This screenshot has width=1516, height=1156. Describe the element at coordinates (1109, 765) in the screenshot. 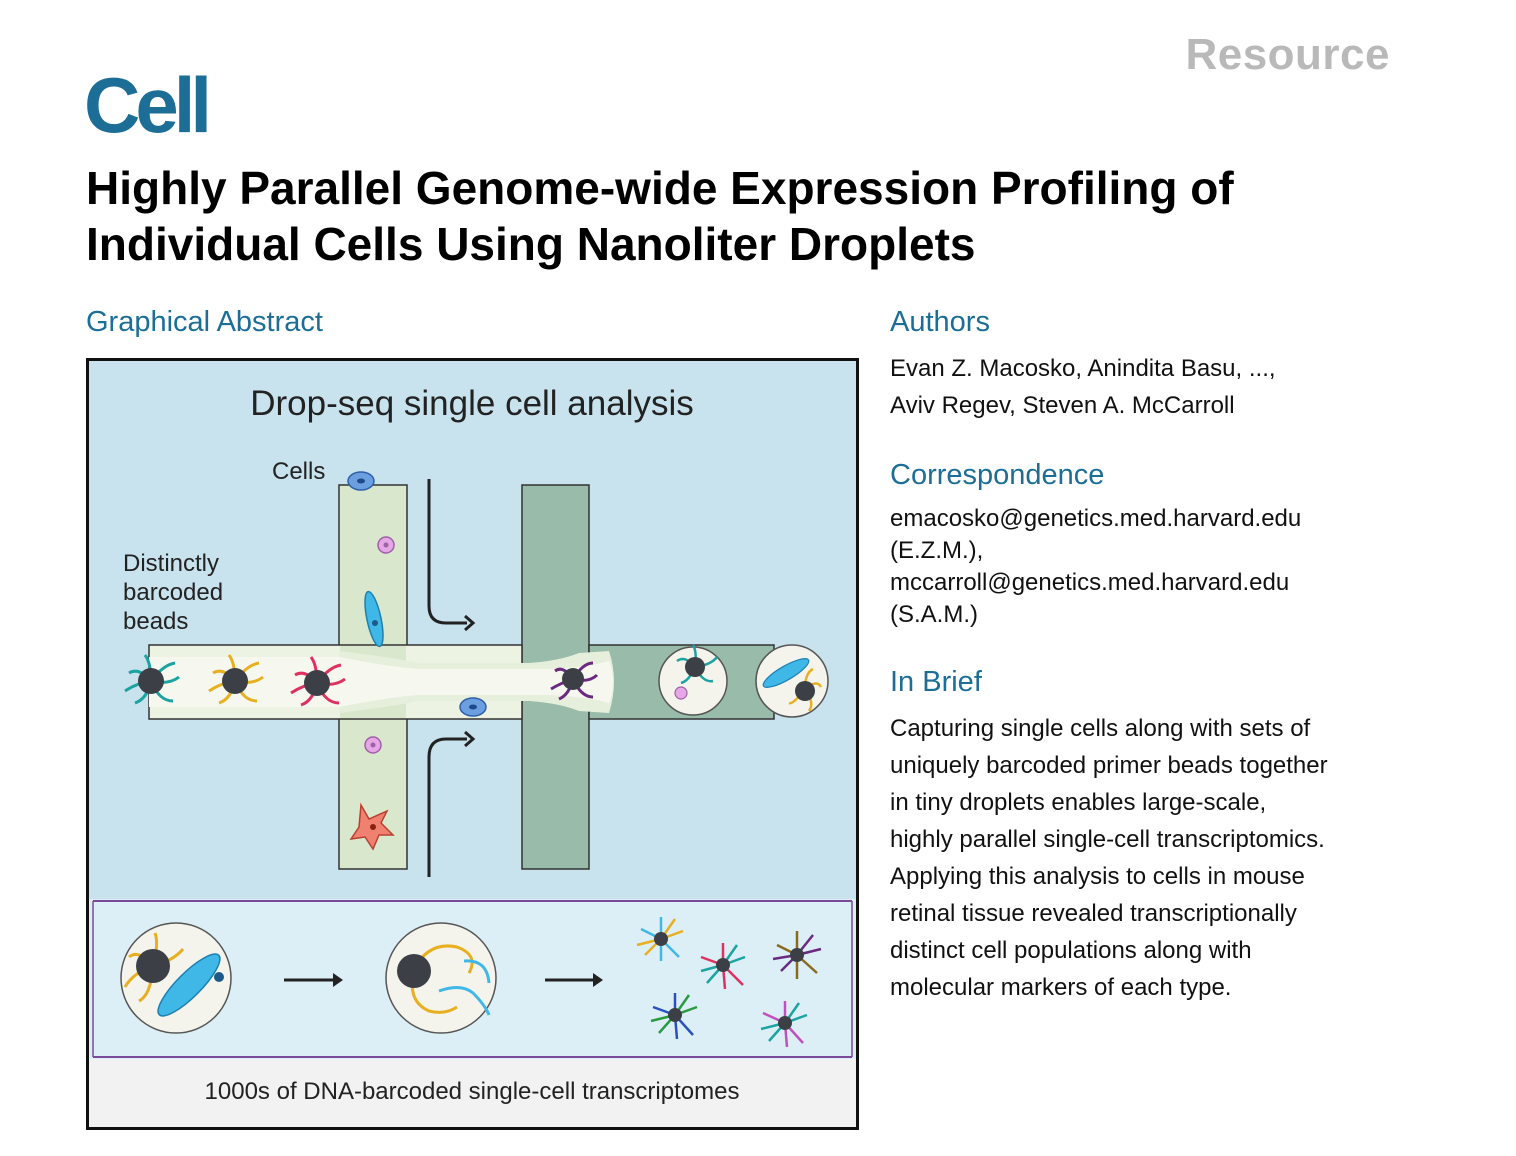

I see `in-brief-line: uniquely barcoded primer beads together` at that location.